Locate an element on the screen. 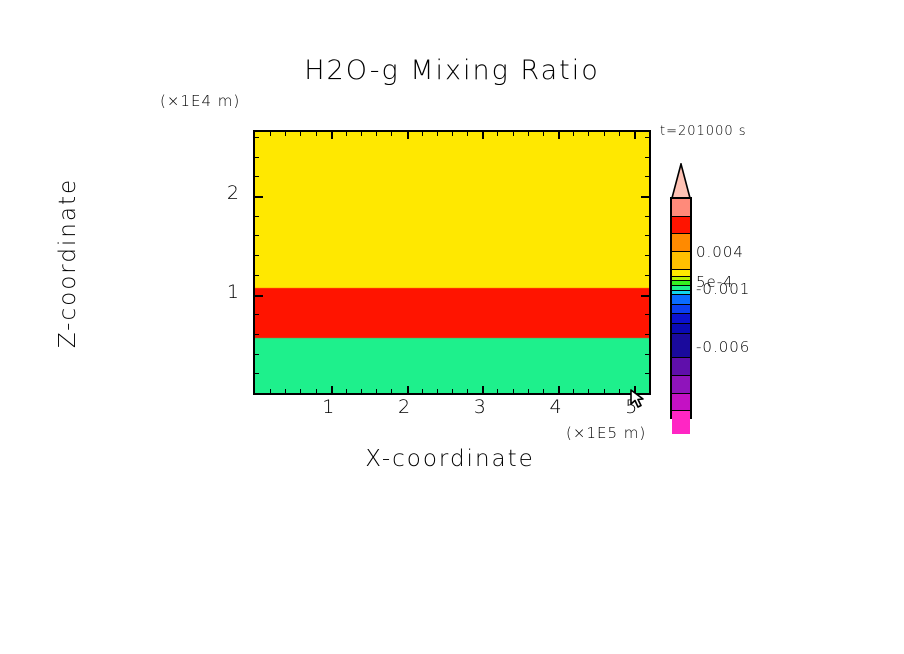  x-tick-label: 4 is located at coordinates (556, 407).